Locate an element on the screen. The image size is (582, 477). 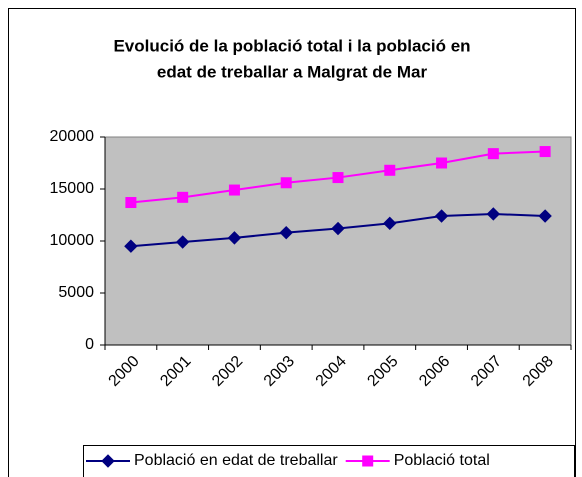
legend-box is located at coordinates (329, 461).